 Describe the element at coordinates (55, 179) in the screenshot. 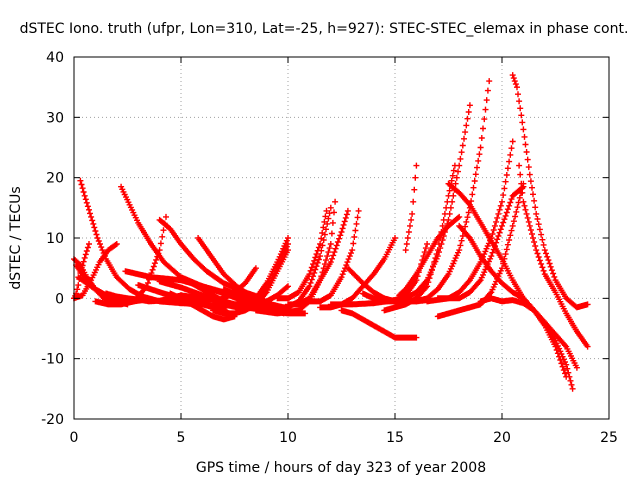

I see `y-tick-label: 20` at that location.